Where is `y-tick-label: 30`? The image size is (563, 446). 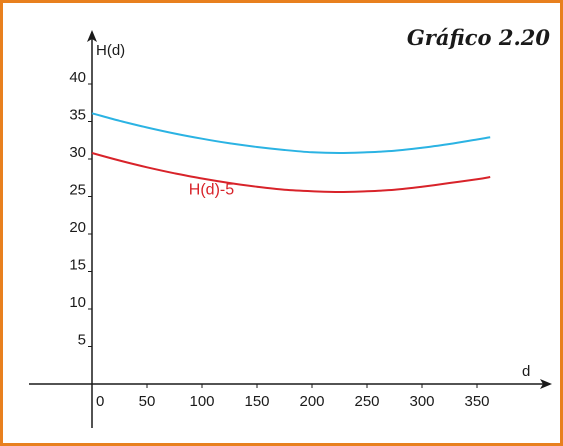
y-tick-label: 30 is located at coordinates (77, 152).